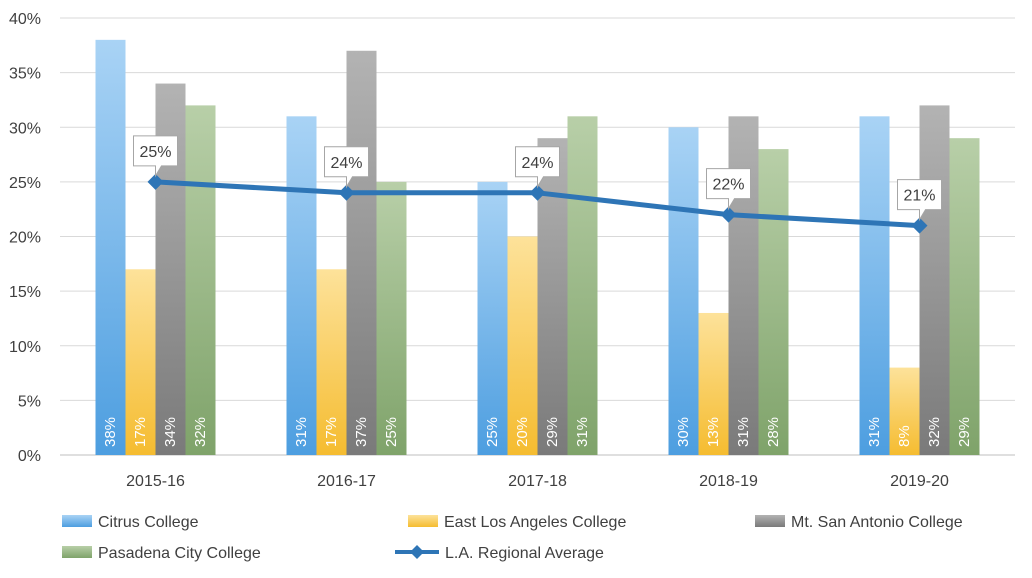  Describe the element at coordinates (904, 436) in the screenshot. I see `bar-label: 8%` at that location.